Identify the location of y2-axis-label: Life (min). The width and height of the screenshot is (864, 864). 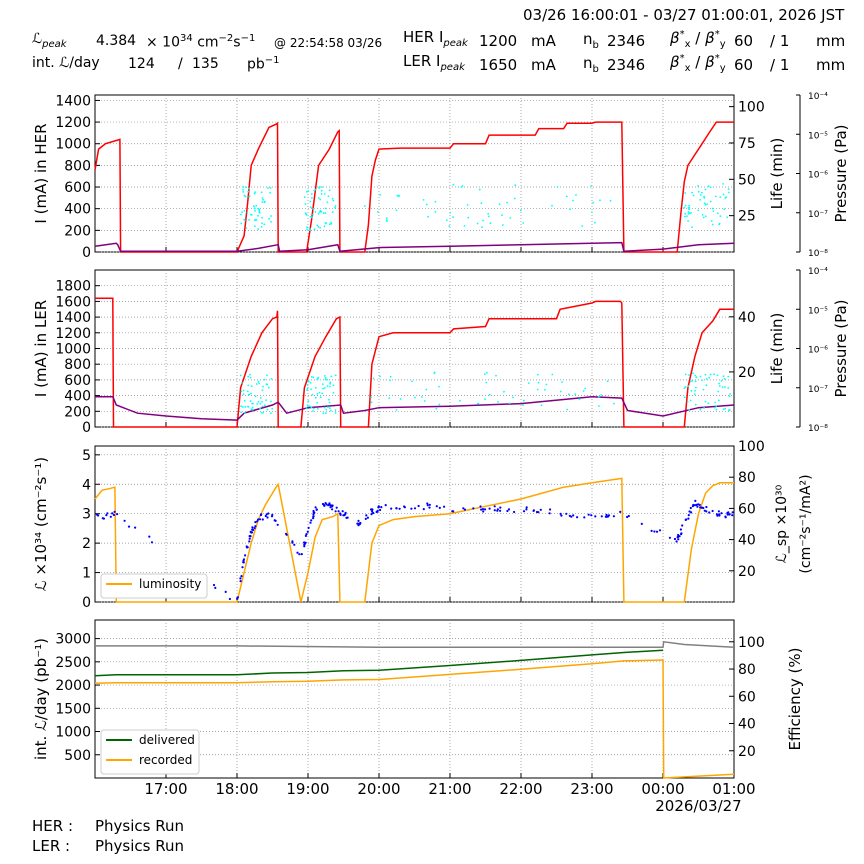
(777, 174).